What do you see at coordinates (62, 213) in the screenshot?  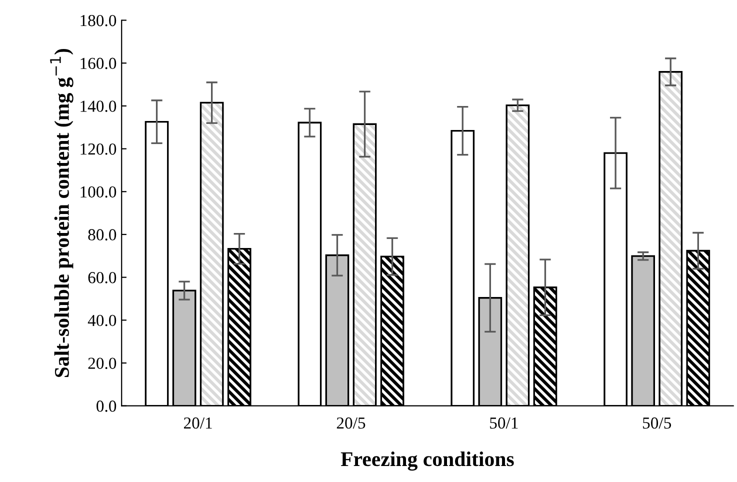 I see `y-axis-title: Salt-soluble protein content (mg g$^{−1}$)` at bounding box center [62, 213].